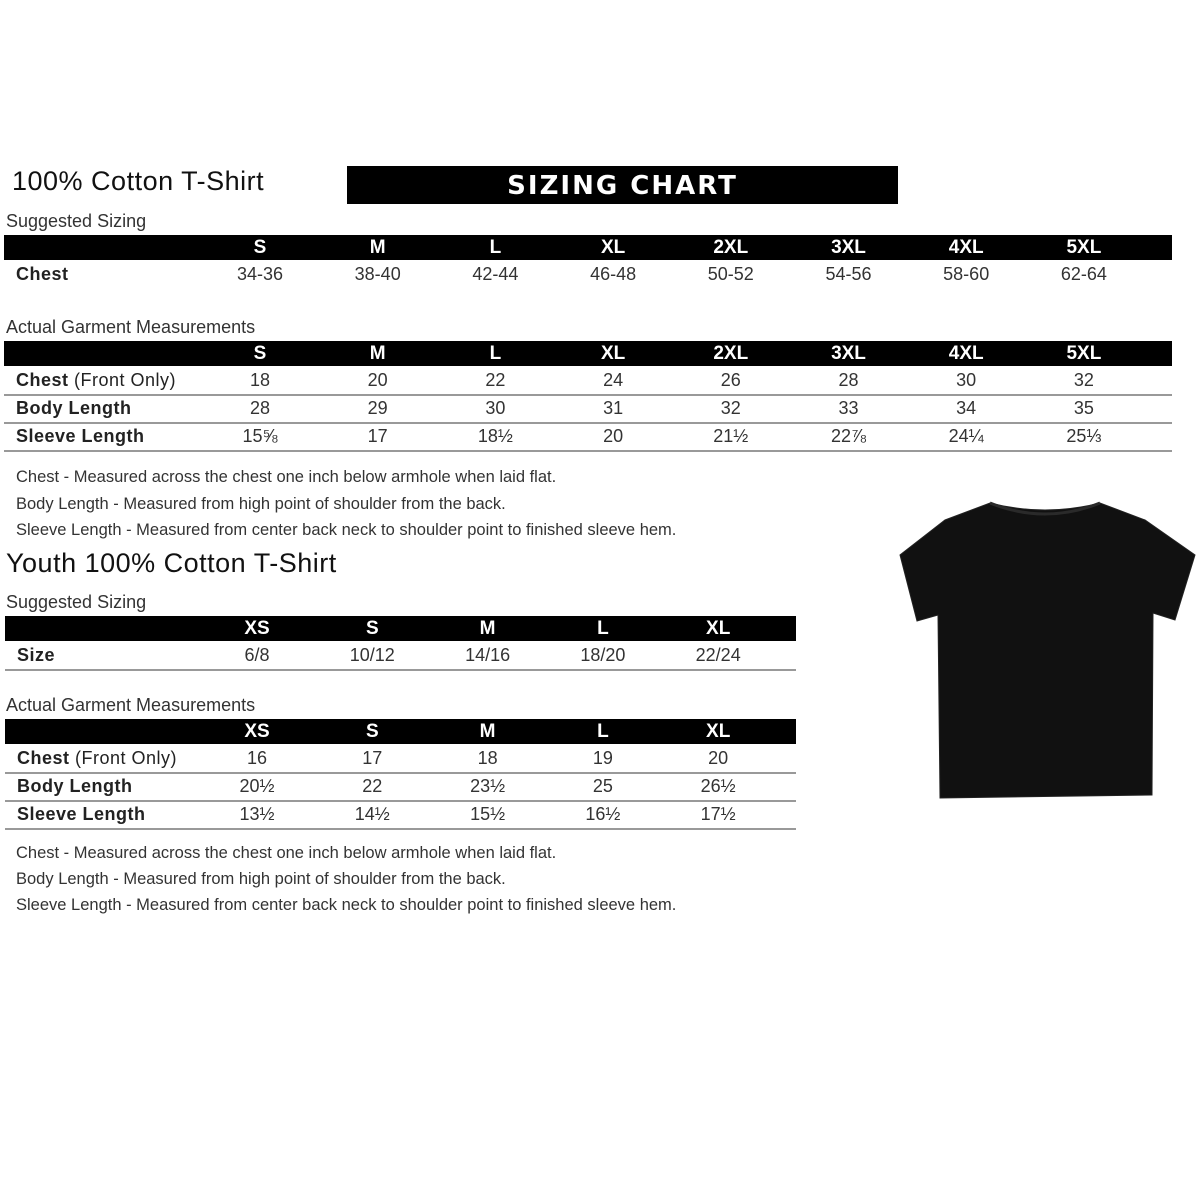 The width and height of the screenshot is (1200, 1200). Describe the element at coordinates (966, 436) in the screenshot. I see `table-cell: 24¼` at that location.